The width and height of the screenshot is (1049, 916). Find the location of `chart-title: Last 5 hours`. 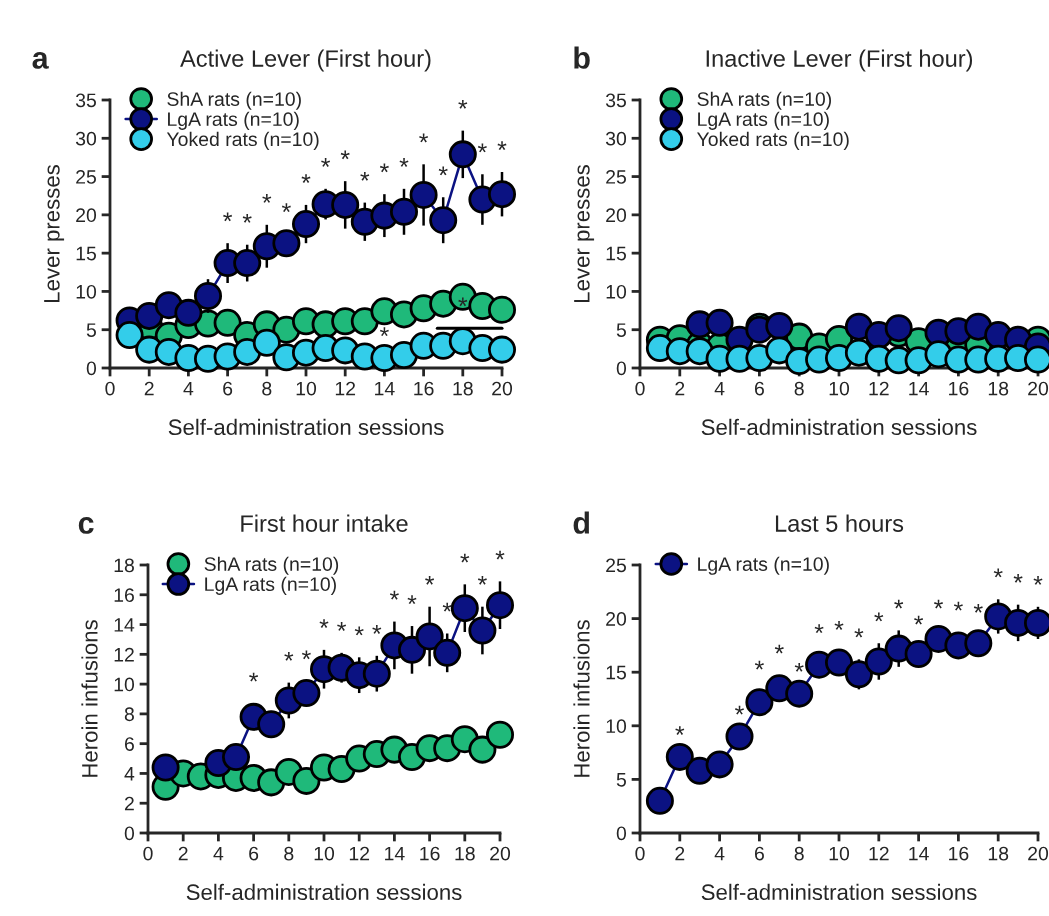

chart-title: Last 5 hours is located at coordinates (839, 523).